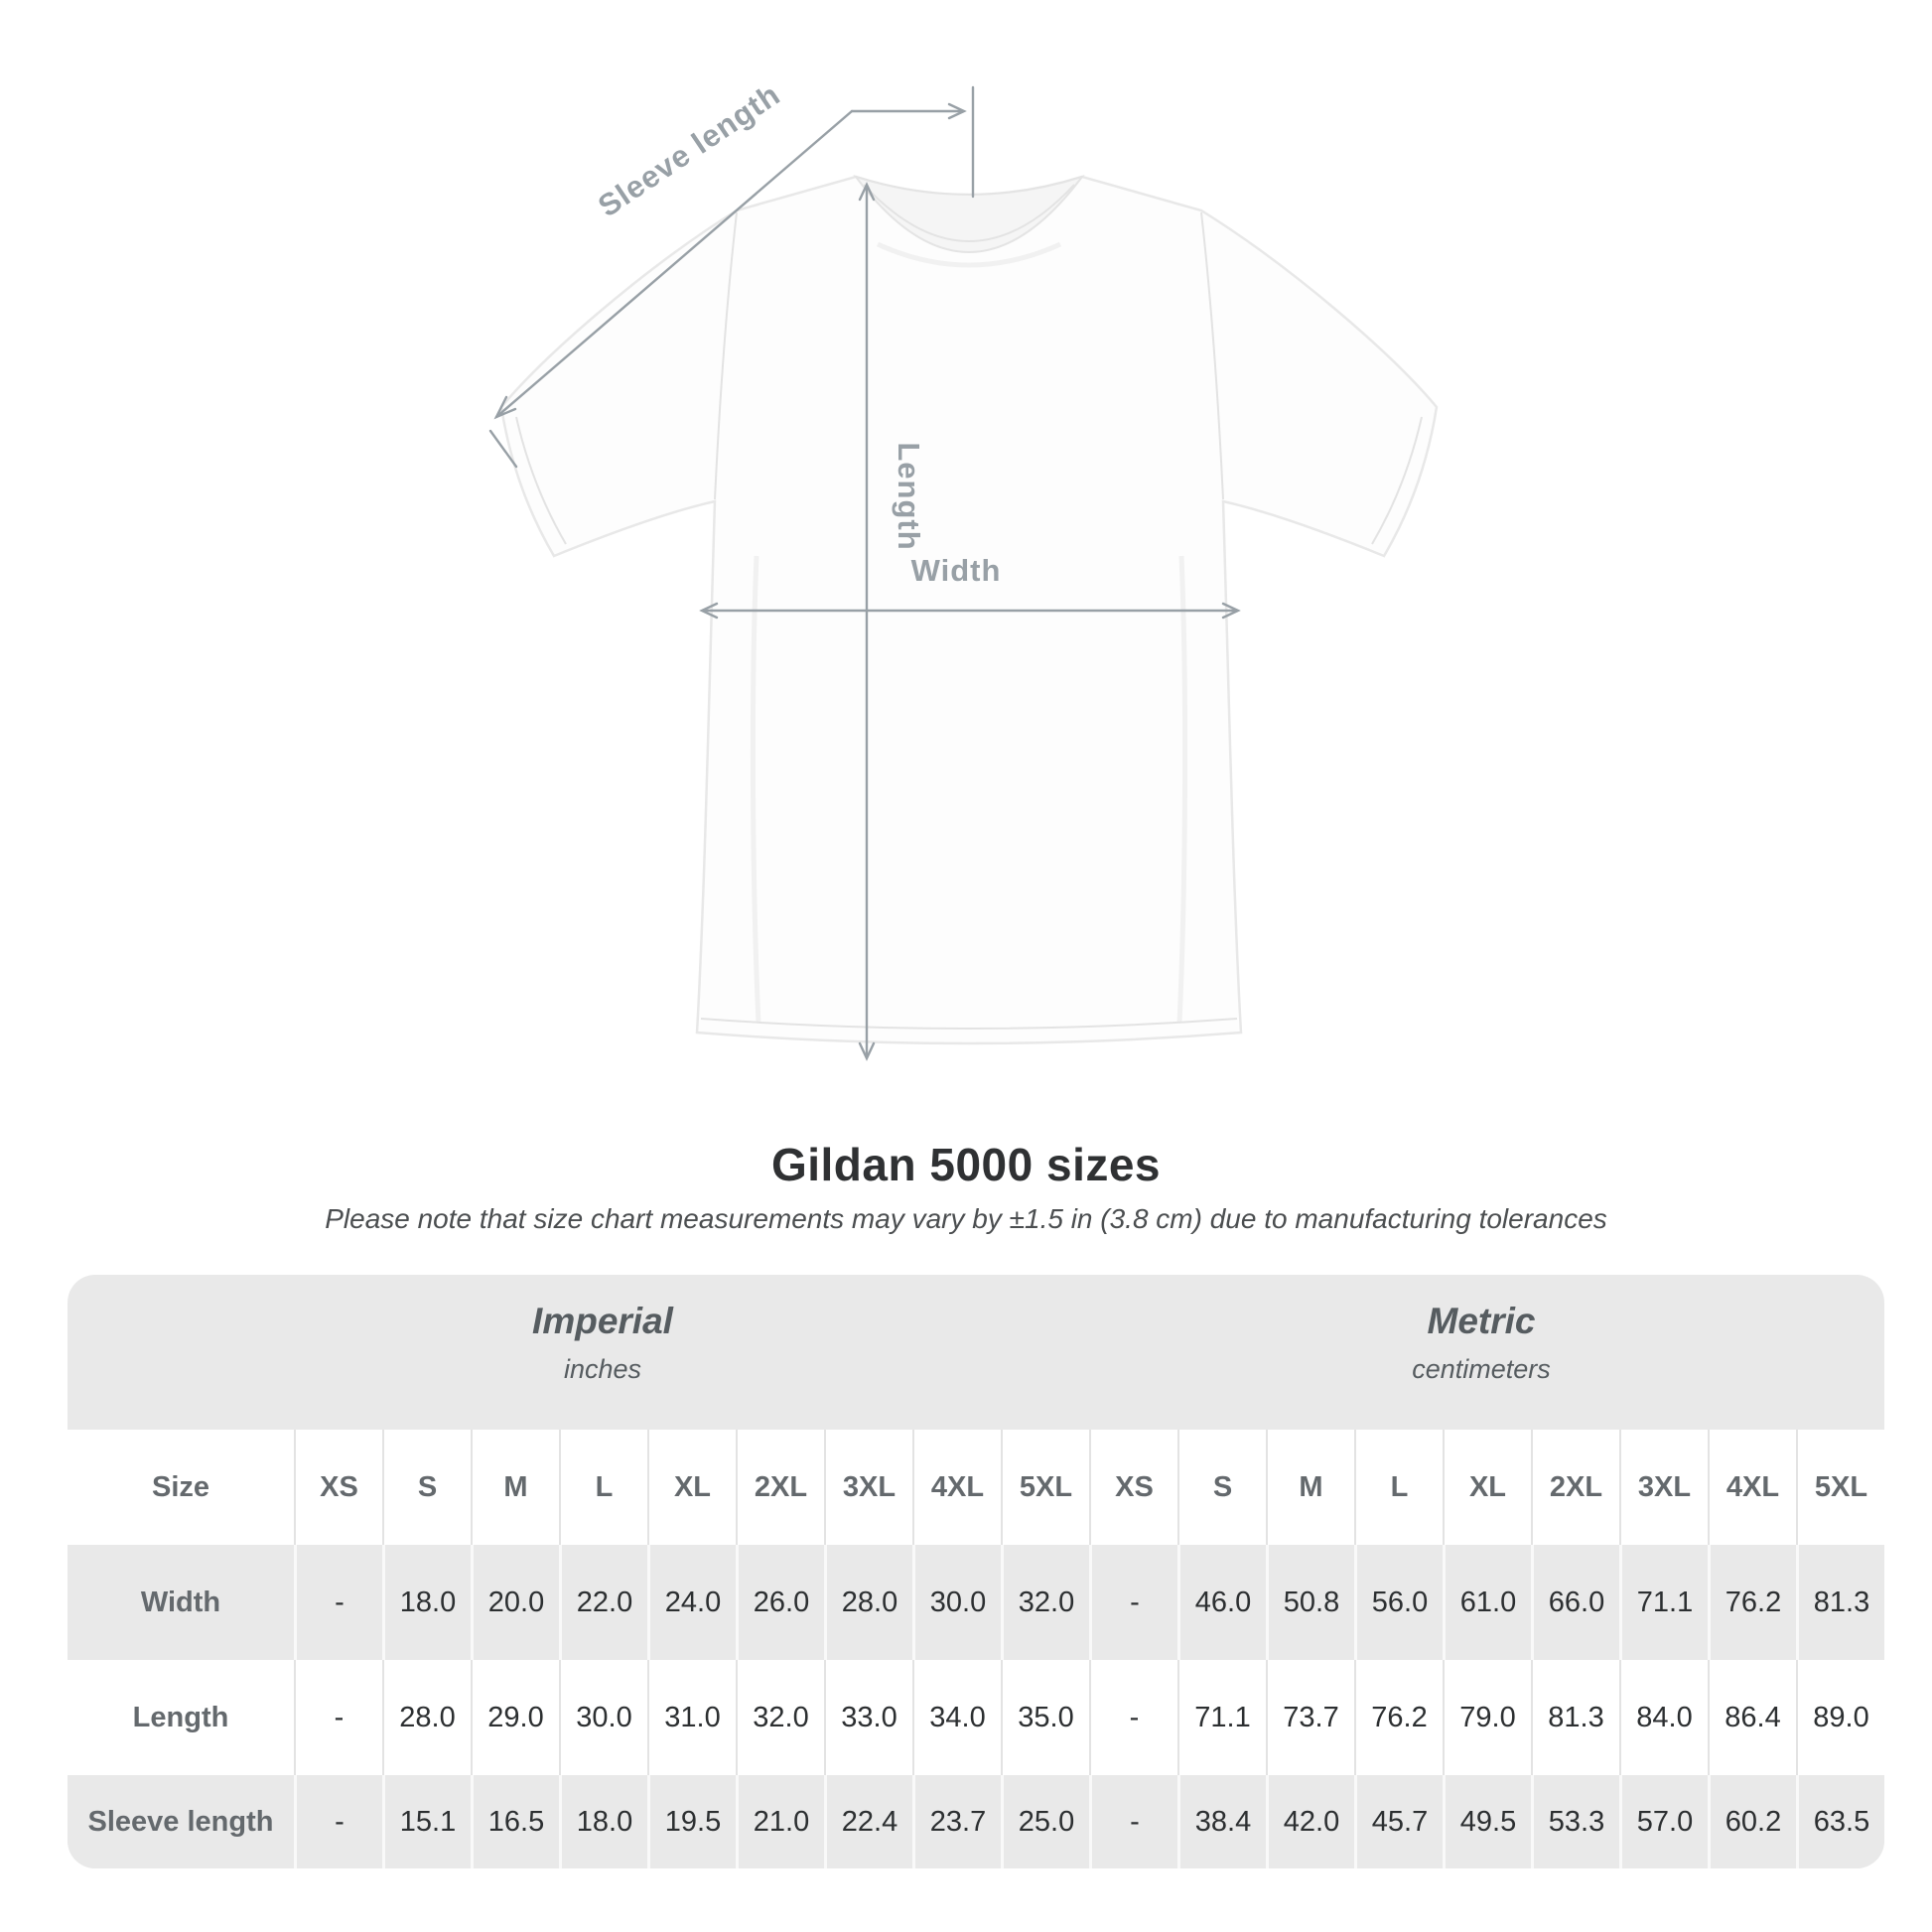 The image size is (1932, 1932). What do you see at coordinates (691, 1602) in the screenshot?
I see `measurement-cell: 24.0` at bounding box center [691, 1602].